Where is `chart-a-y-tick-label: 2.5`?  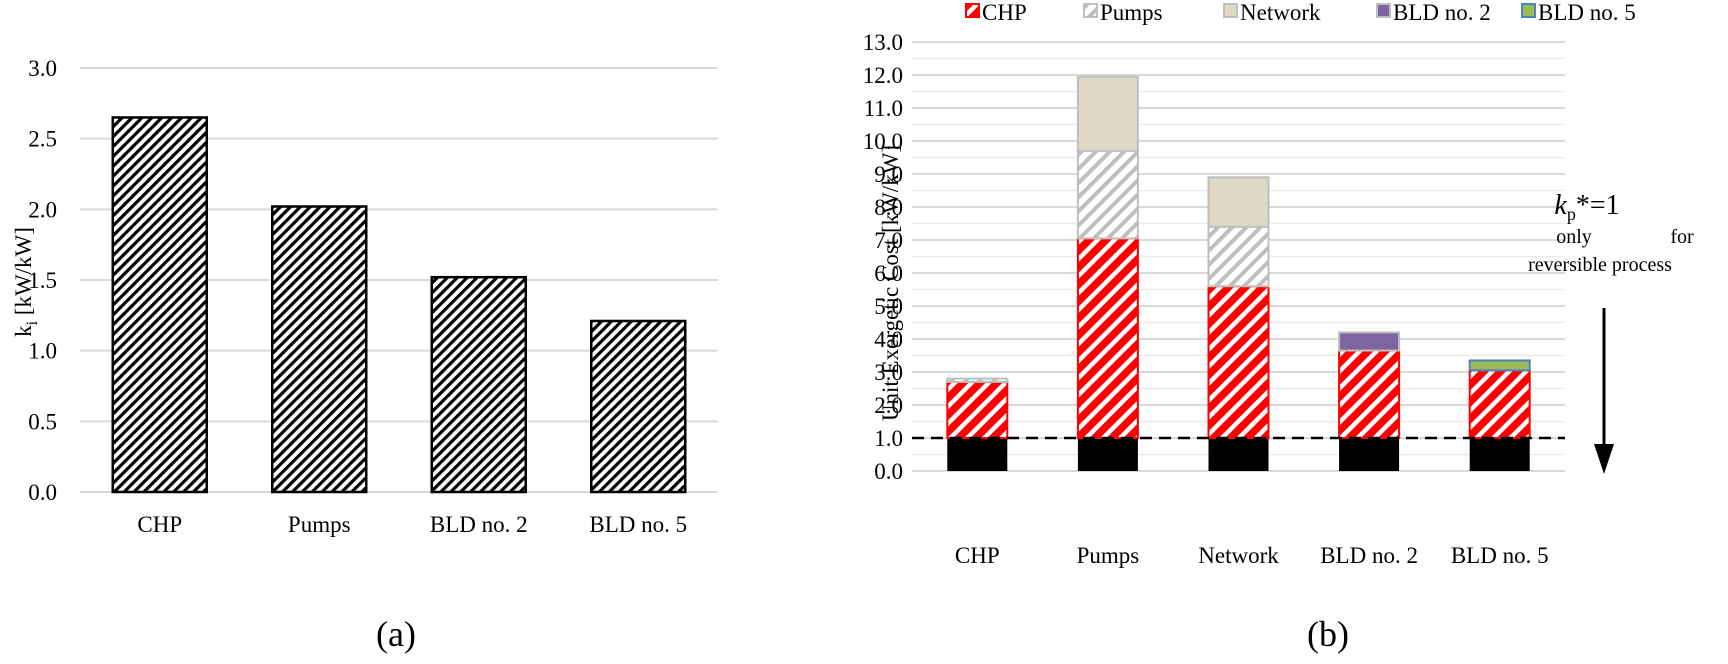
chart-a-y-tick-label: 2.5 is located at coordinates (42, 139).